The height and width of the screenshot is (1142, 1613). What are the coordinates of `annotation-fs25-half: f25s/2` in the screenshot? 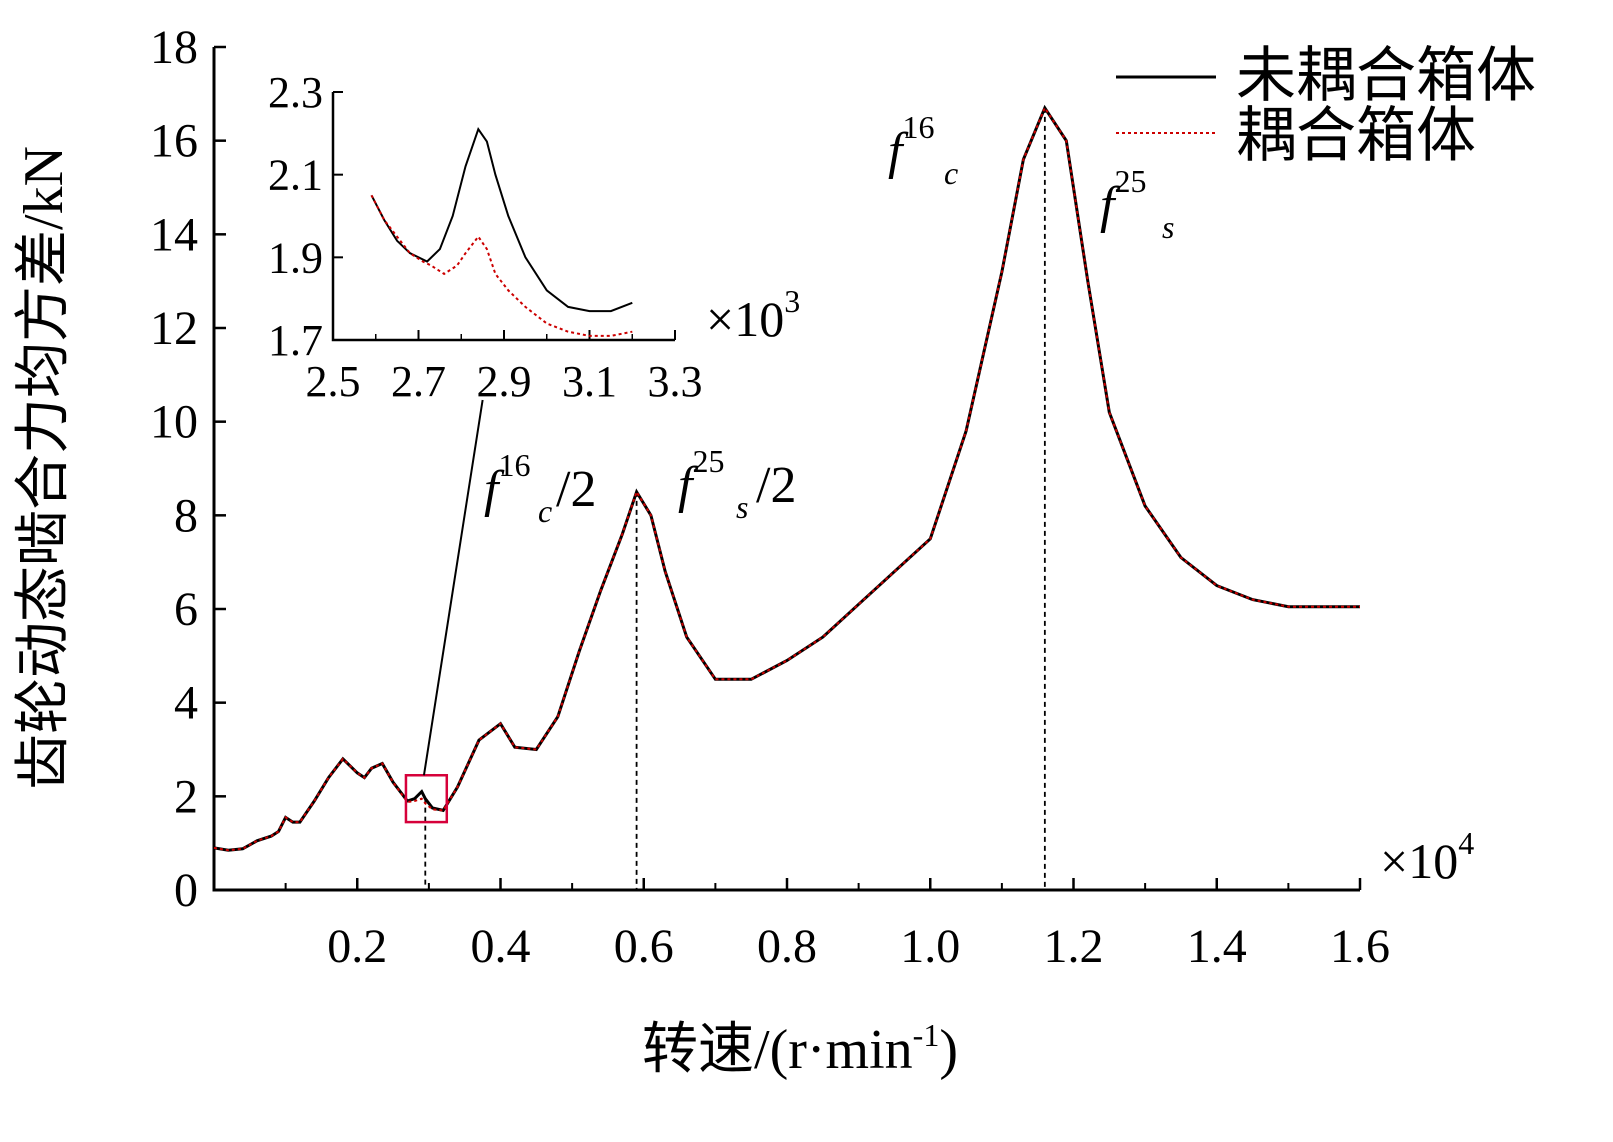 It's located at (737, 484).